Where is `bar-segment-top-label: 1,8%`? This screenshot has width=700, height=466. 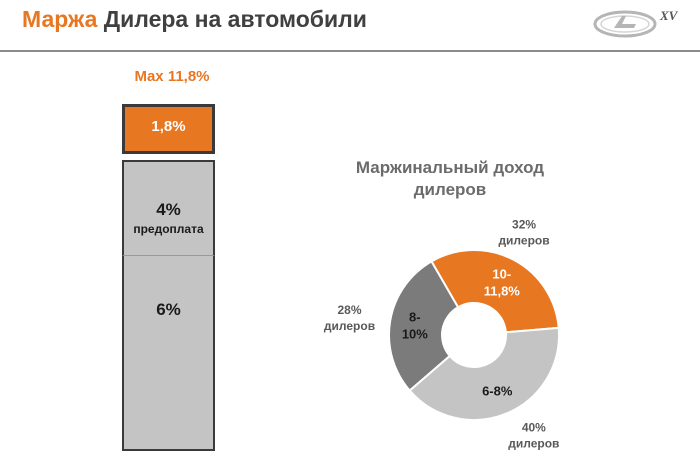 bar-segment-top-label: 1,8% is located at coordinates (168, 126).